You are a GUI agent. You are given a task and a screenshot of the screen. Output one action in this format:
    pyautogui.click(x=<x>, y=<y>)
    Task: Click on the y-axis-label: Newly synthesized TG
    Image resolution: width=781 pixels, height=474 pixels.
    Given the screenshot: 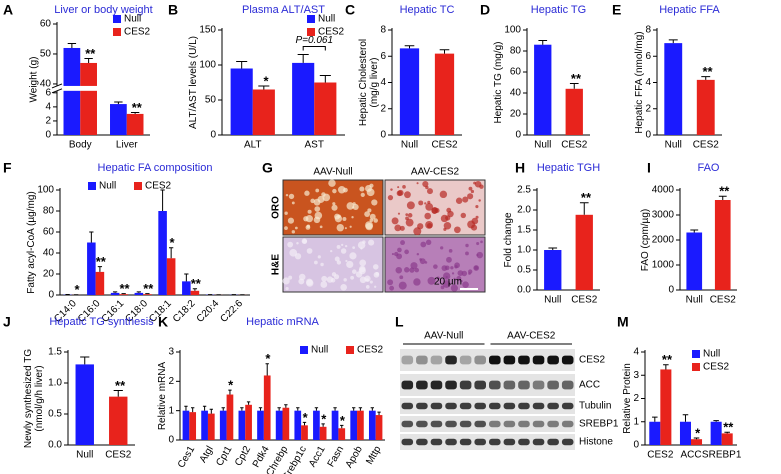 What is the action you would take?
    pyautogui.click(x=28, y=399)
    